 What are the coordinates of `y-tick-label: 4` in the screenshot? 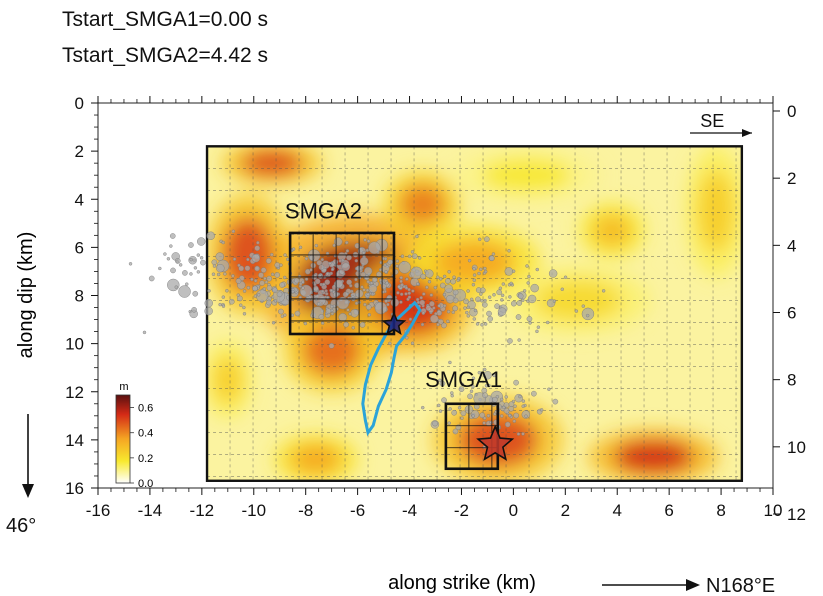 It's located at (79, 199).